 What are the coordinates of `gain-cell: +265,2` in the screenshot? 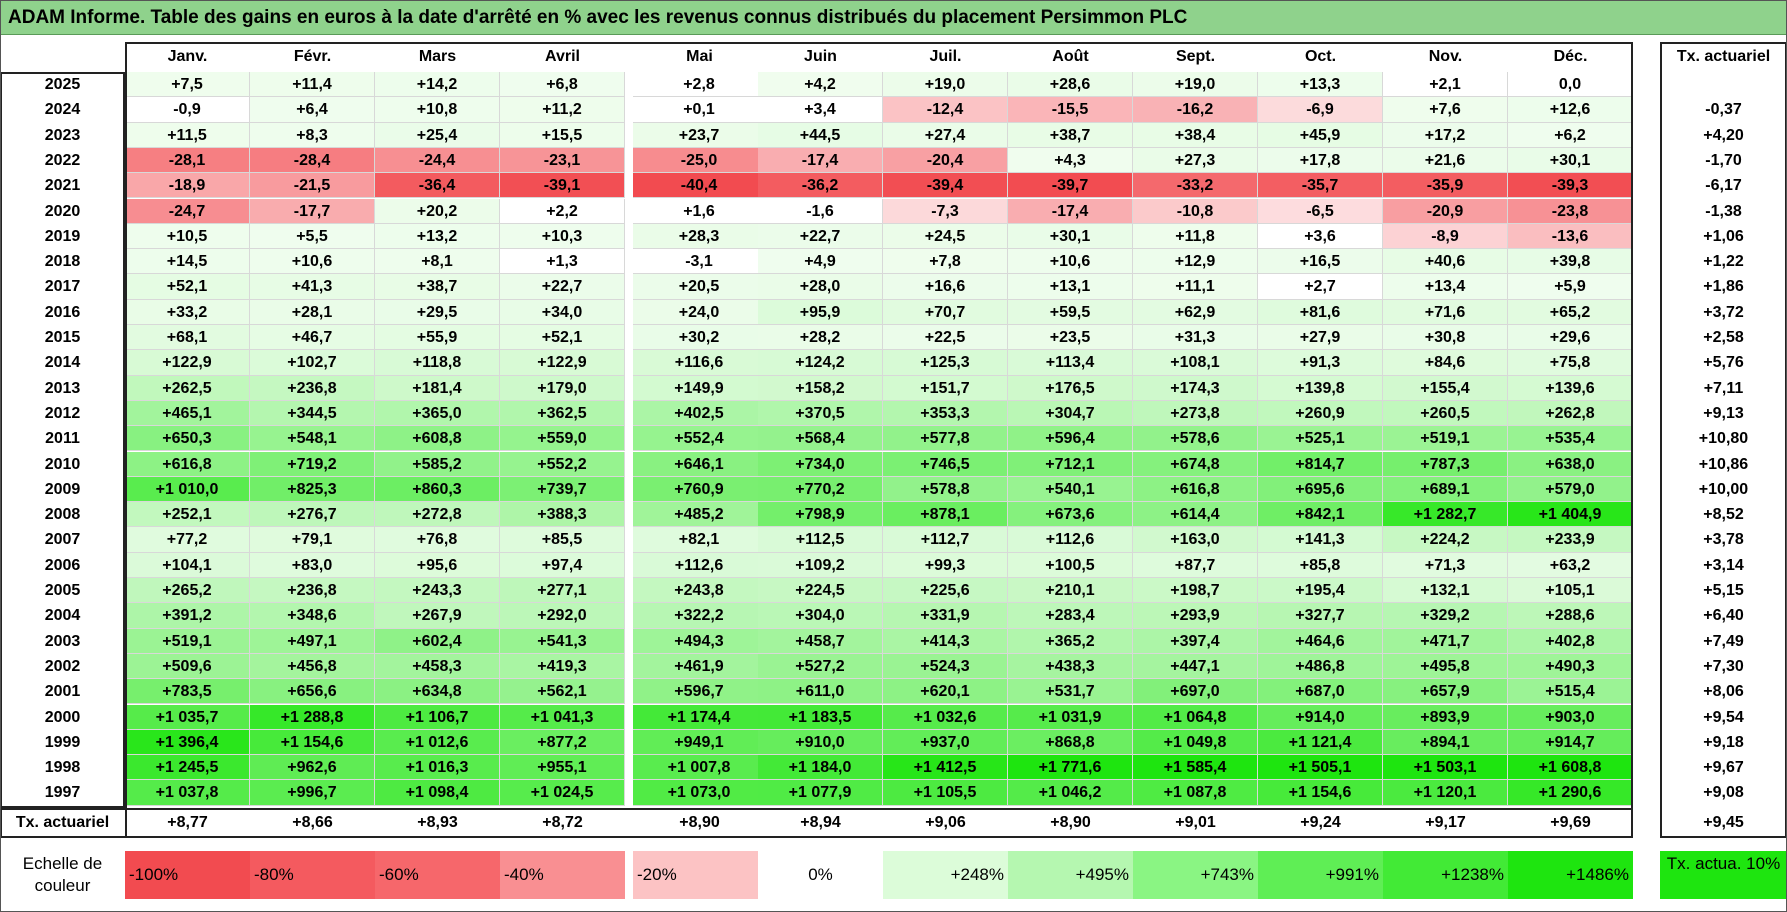 It's located at (187, 591).